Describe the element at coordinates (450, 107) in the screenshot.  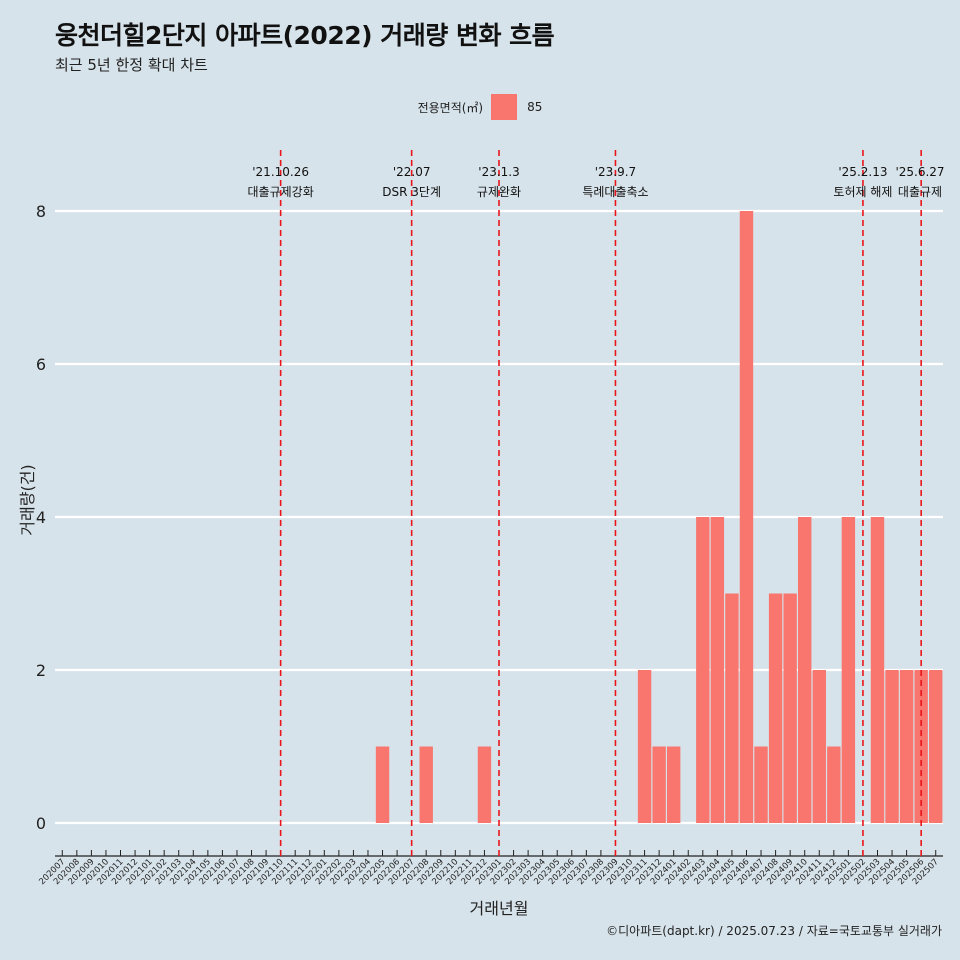
I see `legend-title: 전용면적(㎡)` at that location.